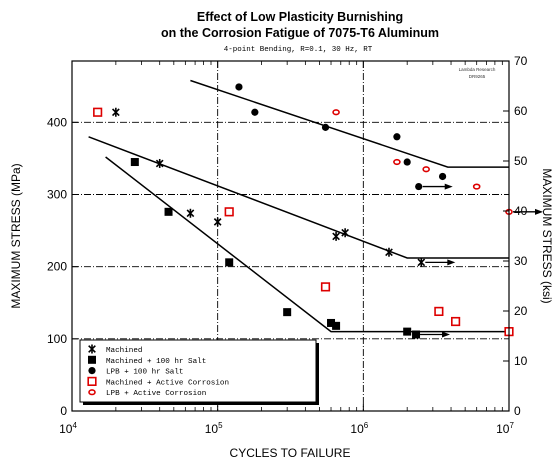  Describe the element at coordinates (92, 359) in the screenshot. I see `legend-marker-machined-100-hr-salt` at that location.